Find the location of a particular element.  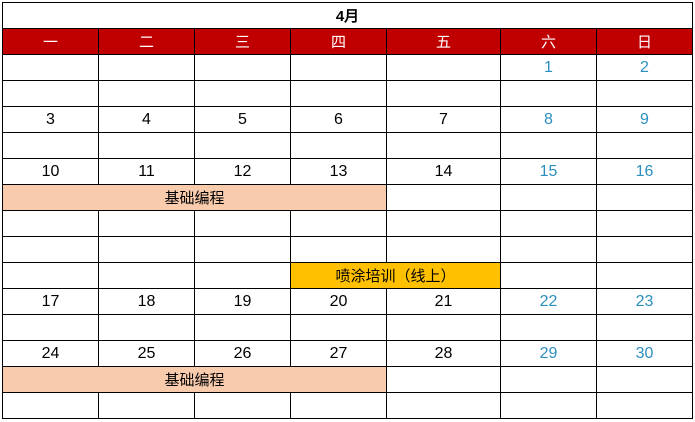

weekday-header: 三 is located at coordinates (242, 41).